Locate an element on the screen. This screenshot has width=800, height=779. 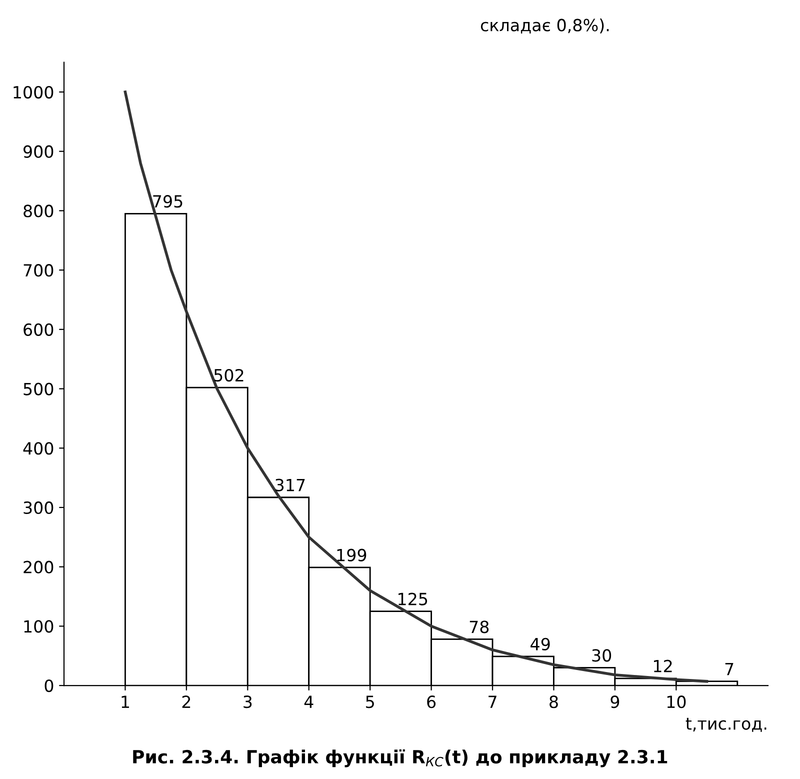
y-tick-label: 600 is located at coordinates (39, 329).